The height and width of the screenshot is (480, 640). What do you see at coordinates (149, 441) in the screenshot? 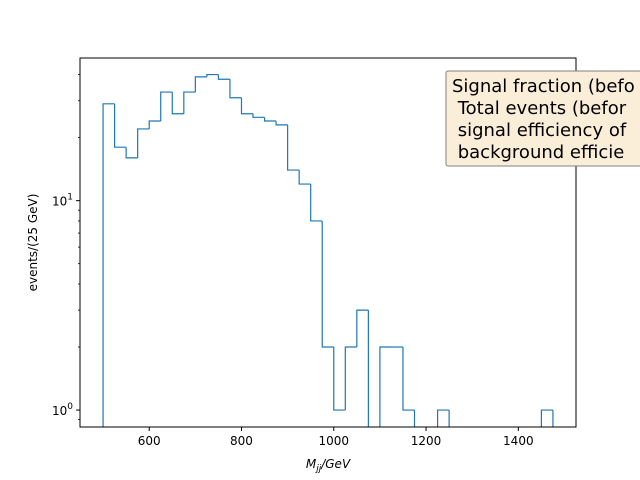
I see `x-tick-label: 600` at bounding box center [149, 441].